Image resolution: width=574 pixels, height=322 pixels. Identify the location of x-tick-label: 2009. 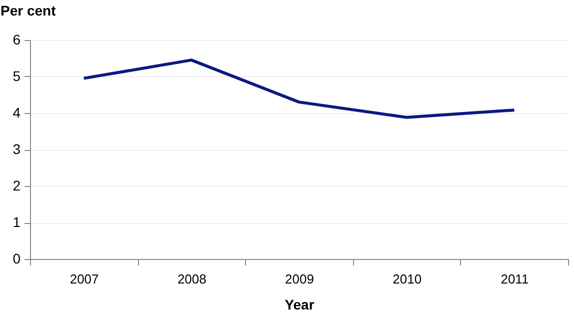
(299, 279).